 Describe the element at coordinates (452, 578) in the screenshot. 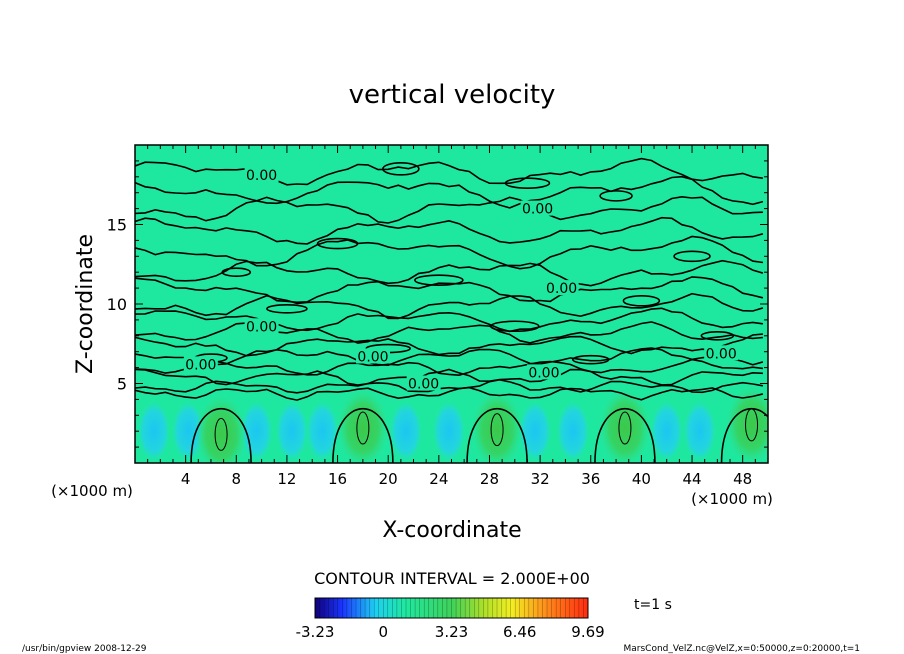

I see `contour-interval: CONTOUR INTERVAL = 2.000E+00` at that location.